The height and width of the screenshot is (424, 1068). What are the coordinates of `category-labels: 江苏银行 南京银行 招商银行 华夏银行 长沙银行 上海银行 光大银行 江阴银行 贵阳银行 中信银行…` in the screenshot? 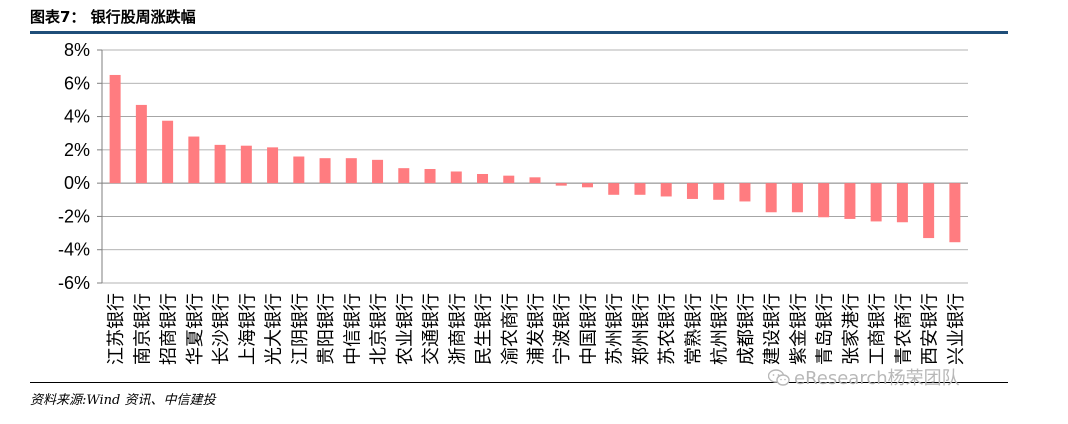 It's located at (536, 329).